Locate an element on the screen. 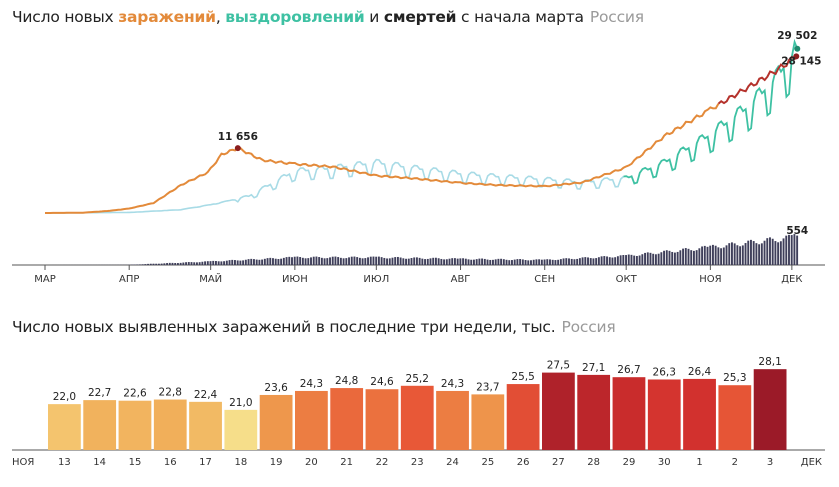 This screenshot has height=487, width=839. bar-value-13: 22,0 is located at coordinates (64, 397).